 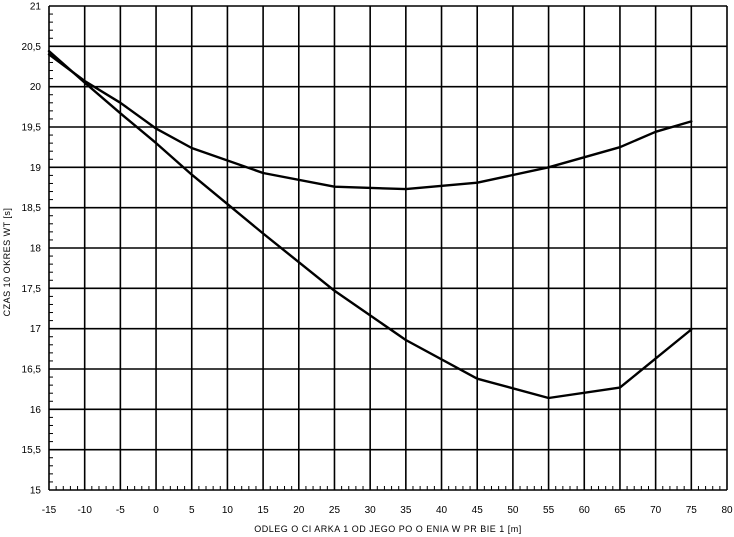 What do you see at coordinates (32, 450) in the screenshot?
I see `y-tick-label: 15,5` at bounding box center [32, 450].